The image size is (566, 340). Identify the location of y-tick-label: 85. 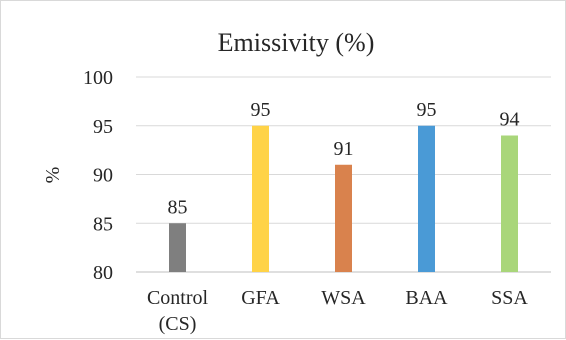
(103, 224).